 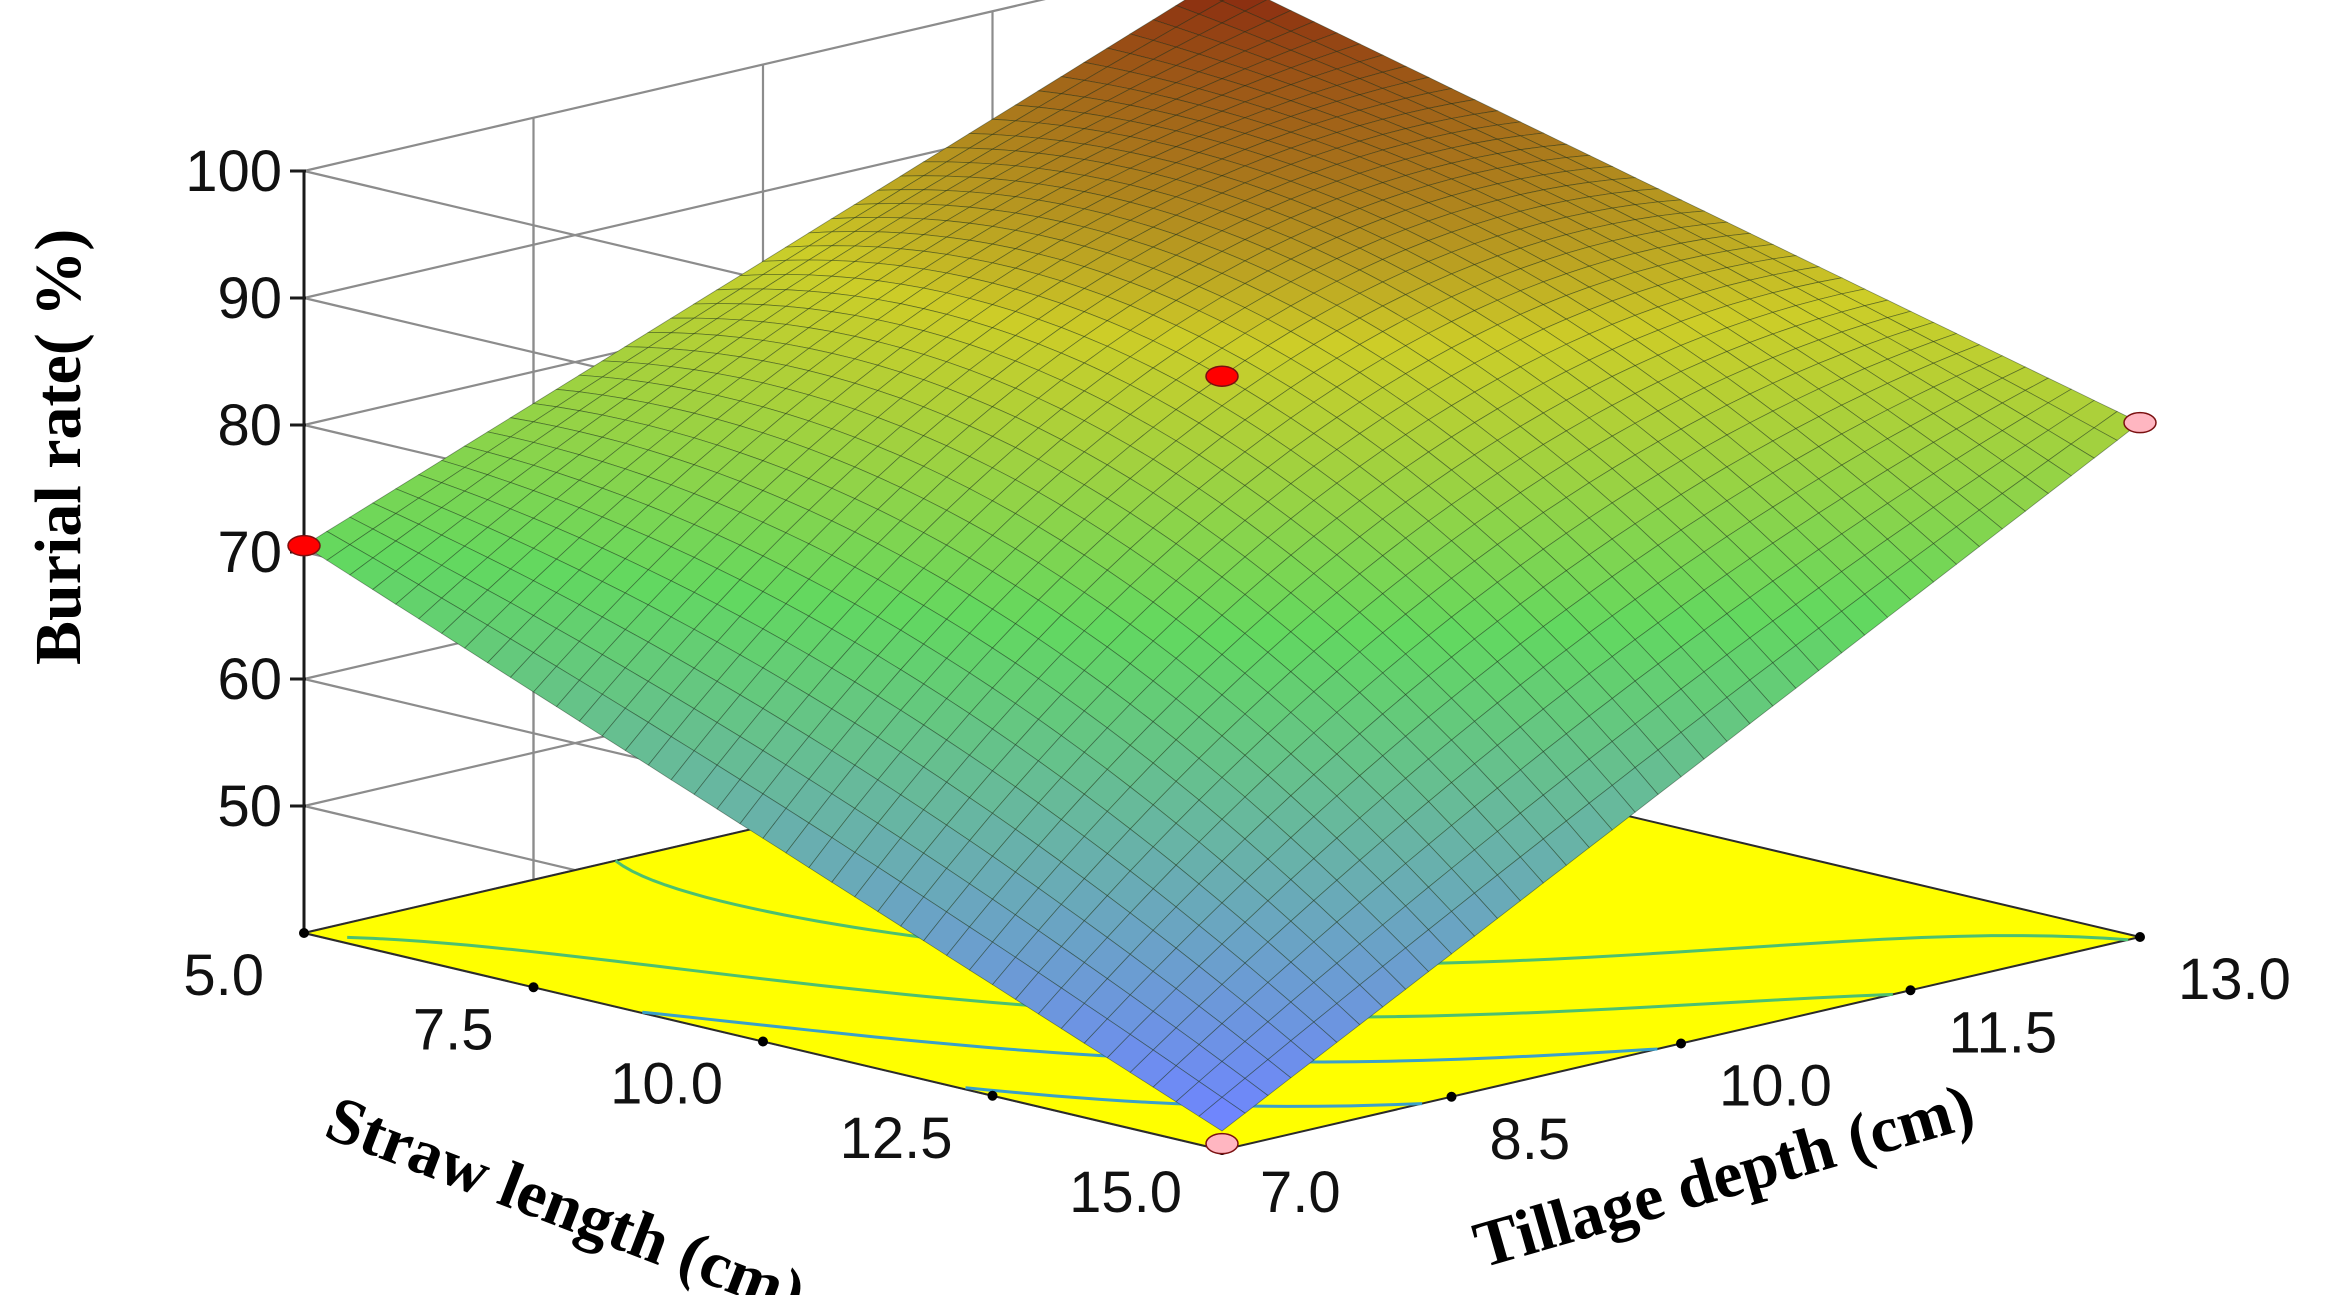 What do you see at coordinates (1125, 1192) in the screenshot?
I see `x-tick-label: 15.0` at bounding box center [1125, 1192].